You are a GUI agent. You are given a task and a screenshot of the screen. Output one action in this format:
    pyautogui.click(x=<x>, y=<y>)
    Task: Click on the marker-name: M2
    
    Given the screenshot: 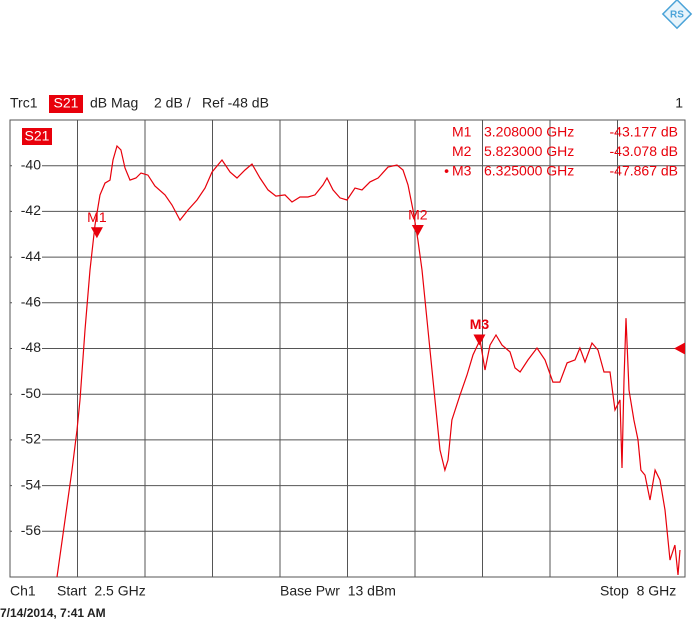 What is the action you would take?
    pyautogui.click(x=462, y=151)
    